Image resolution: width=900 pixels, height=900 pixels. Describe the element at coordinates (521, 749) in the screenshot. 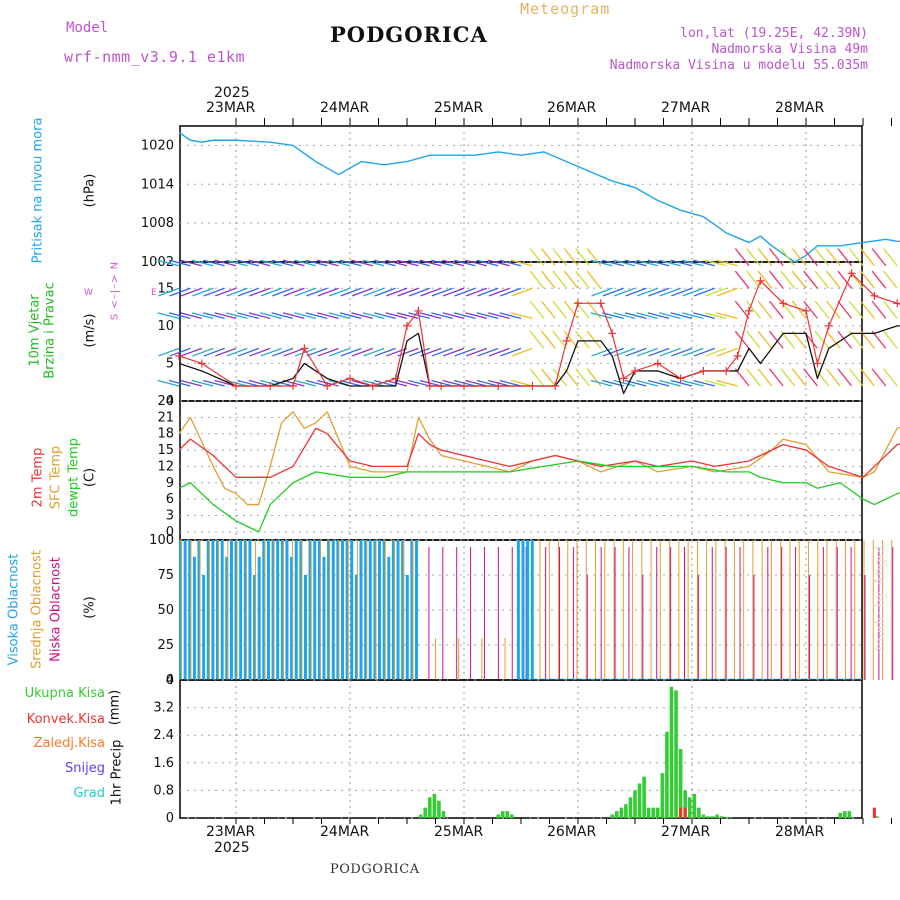

I see `panel-frame` at that location.